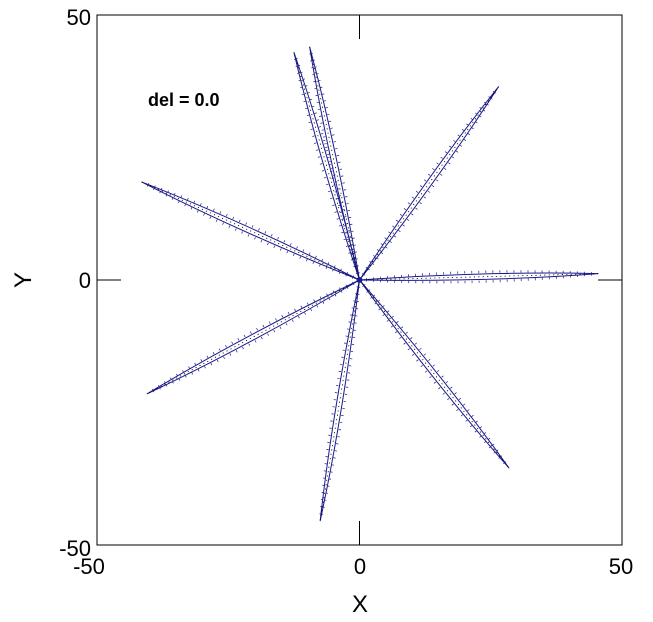 The height and width of the screenshot is (622, 653). What do you see at coordinates (85, 280) in the screenshot?
I see `y-tick-label-middle: 0` at bounding box center [85, 280].